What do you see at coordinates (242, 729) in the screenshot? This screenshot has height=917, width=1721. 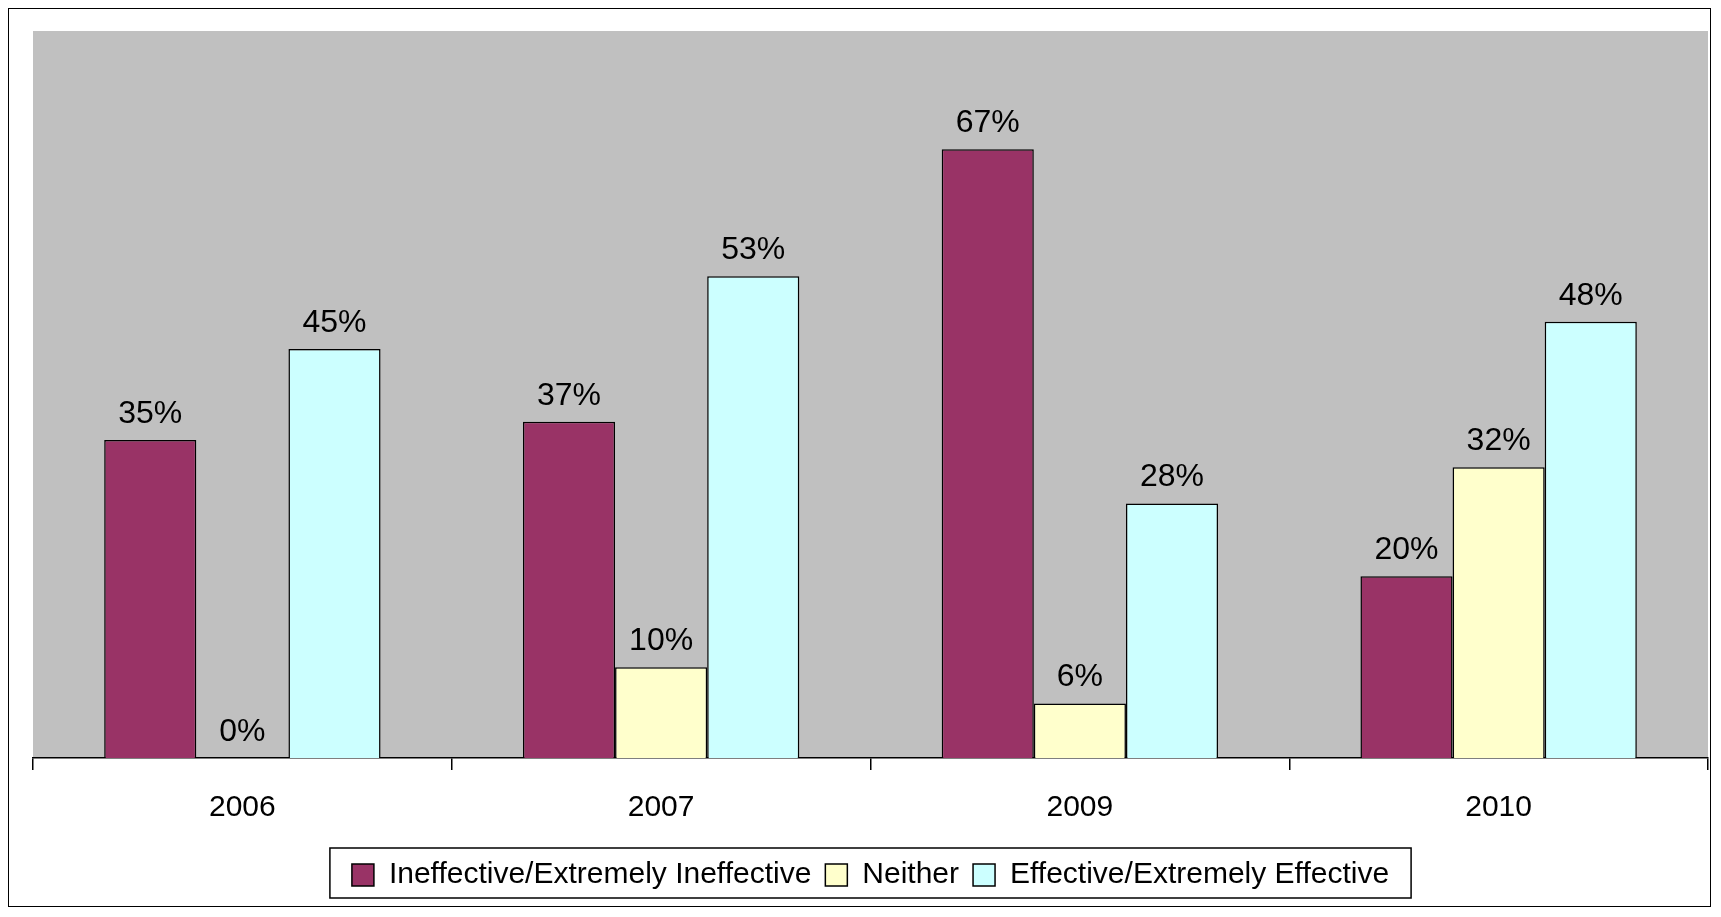 I see `data-label: 0%` at bounding box center [242, 729].